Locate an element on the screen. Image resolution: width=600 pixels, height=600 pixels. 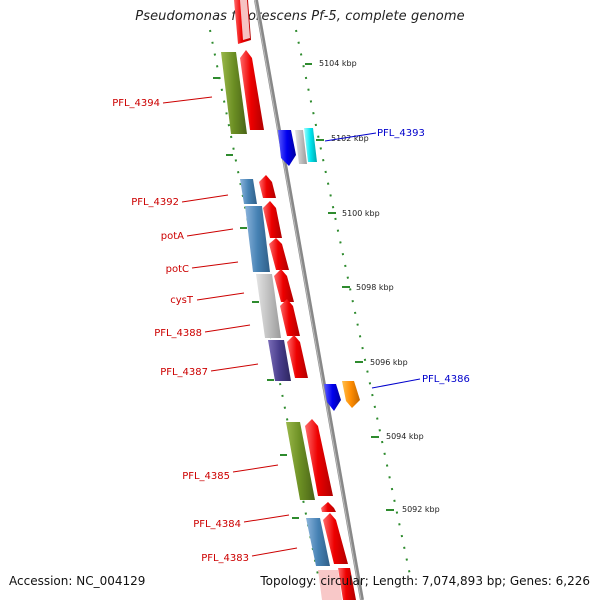
tick-label: 5094 kbp is located at coordinates (405, 436).